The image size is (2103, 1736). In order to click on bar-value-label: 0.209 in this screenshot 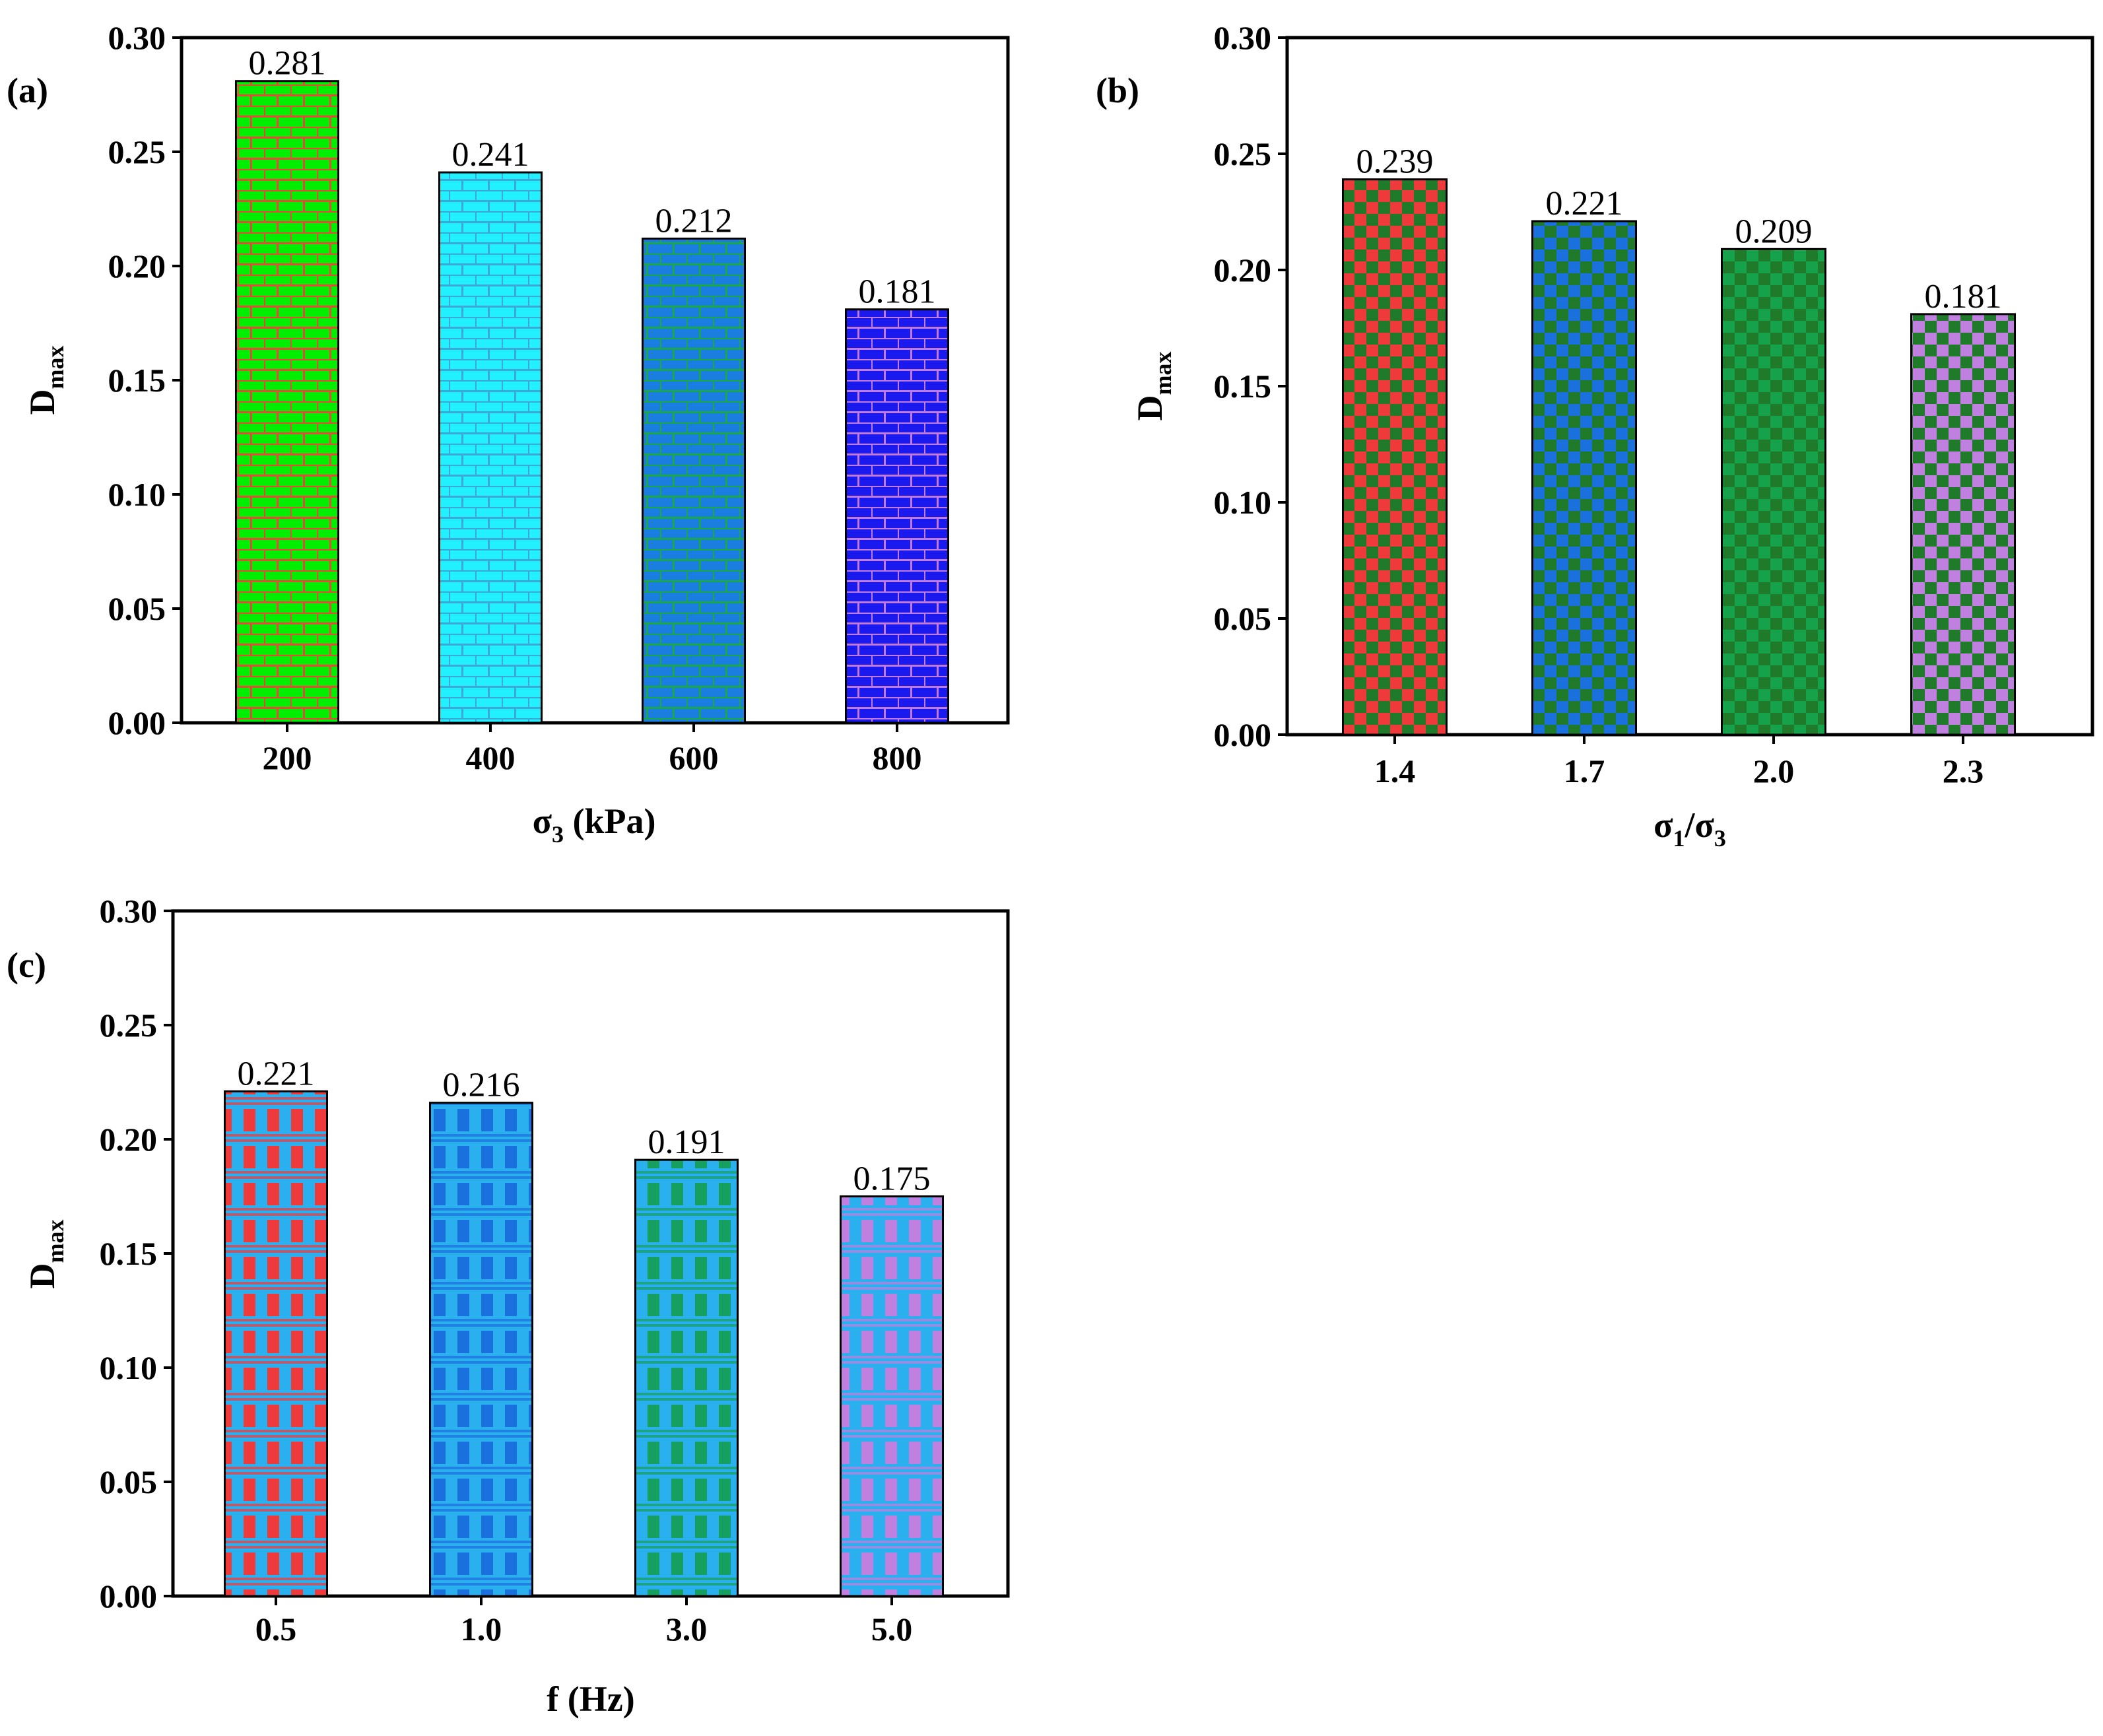, I will do `click(1774, 231)`.